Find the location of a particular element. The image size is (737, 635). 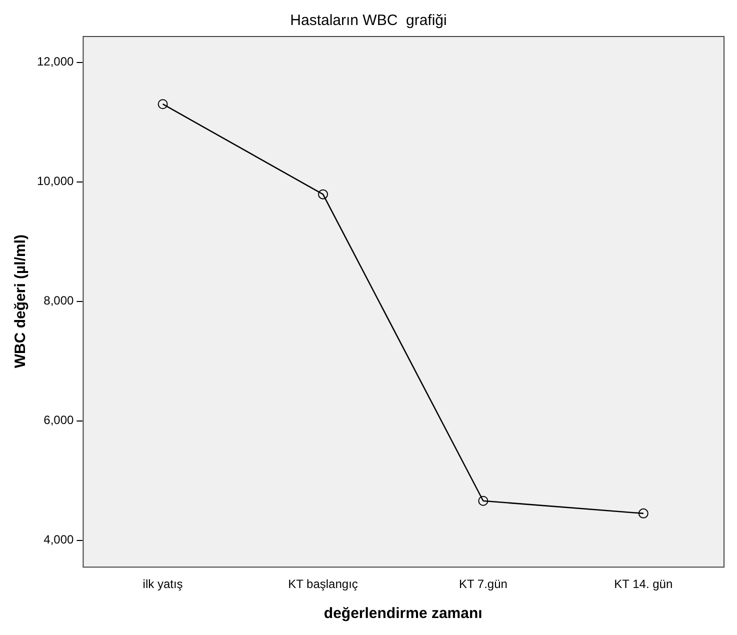

x-axis-title: değerlendirme zamanı is located at coordinates (403, 613).